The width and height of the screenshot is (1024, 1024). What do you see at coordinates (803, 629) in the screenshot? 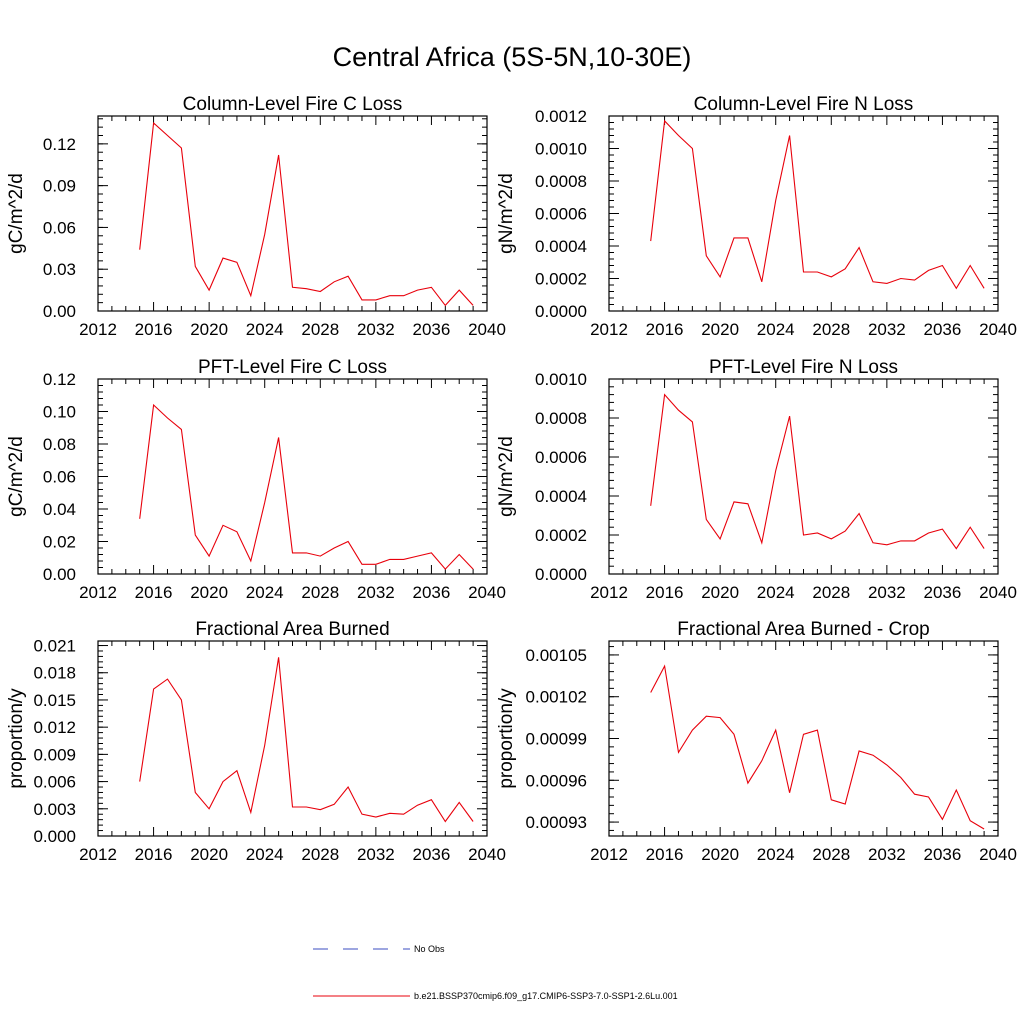
I see `panel-title: Fractional Area Burned - Crop` at bounding box center [803, 629].